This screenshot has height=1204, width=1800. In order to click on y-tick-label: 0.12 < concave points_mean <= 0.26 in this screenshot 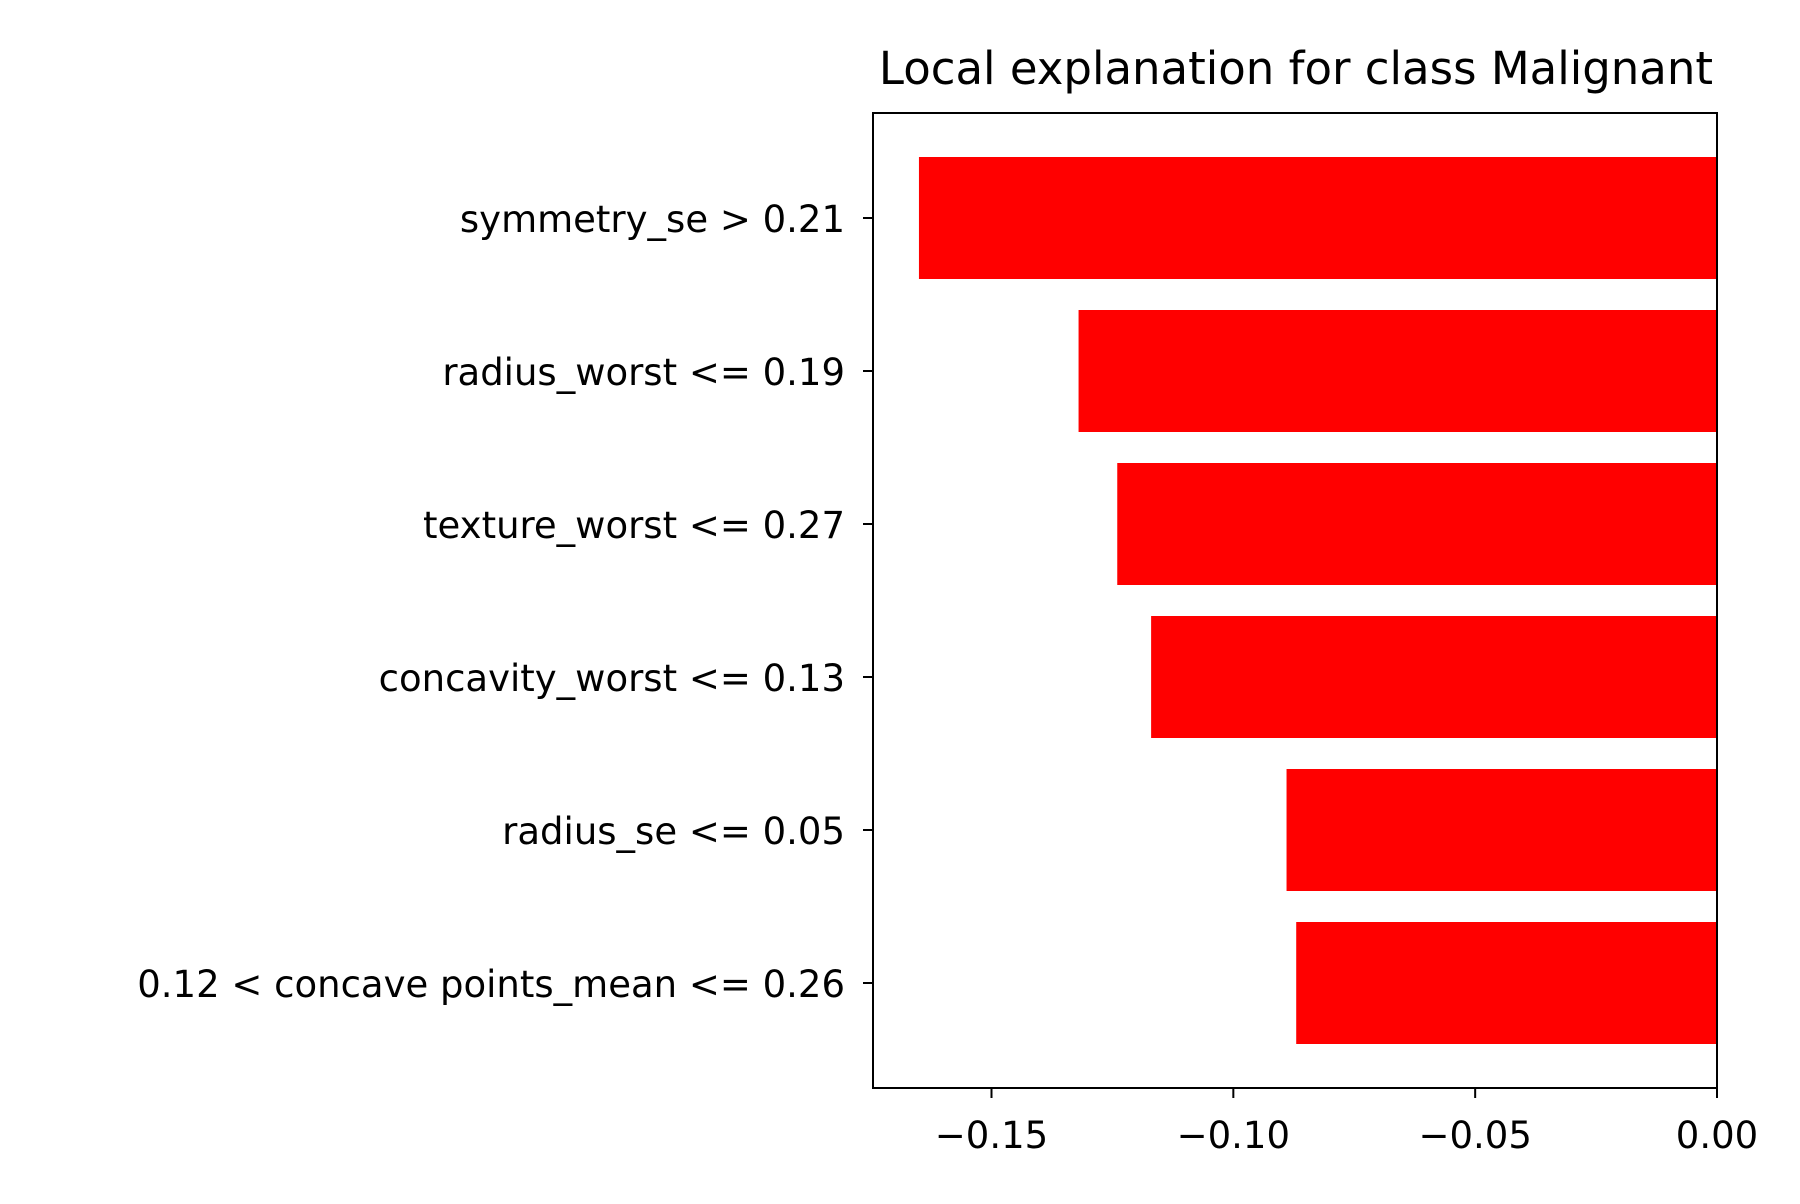, I will do `click(491, 984)`.